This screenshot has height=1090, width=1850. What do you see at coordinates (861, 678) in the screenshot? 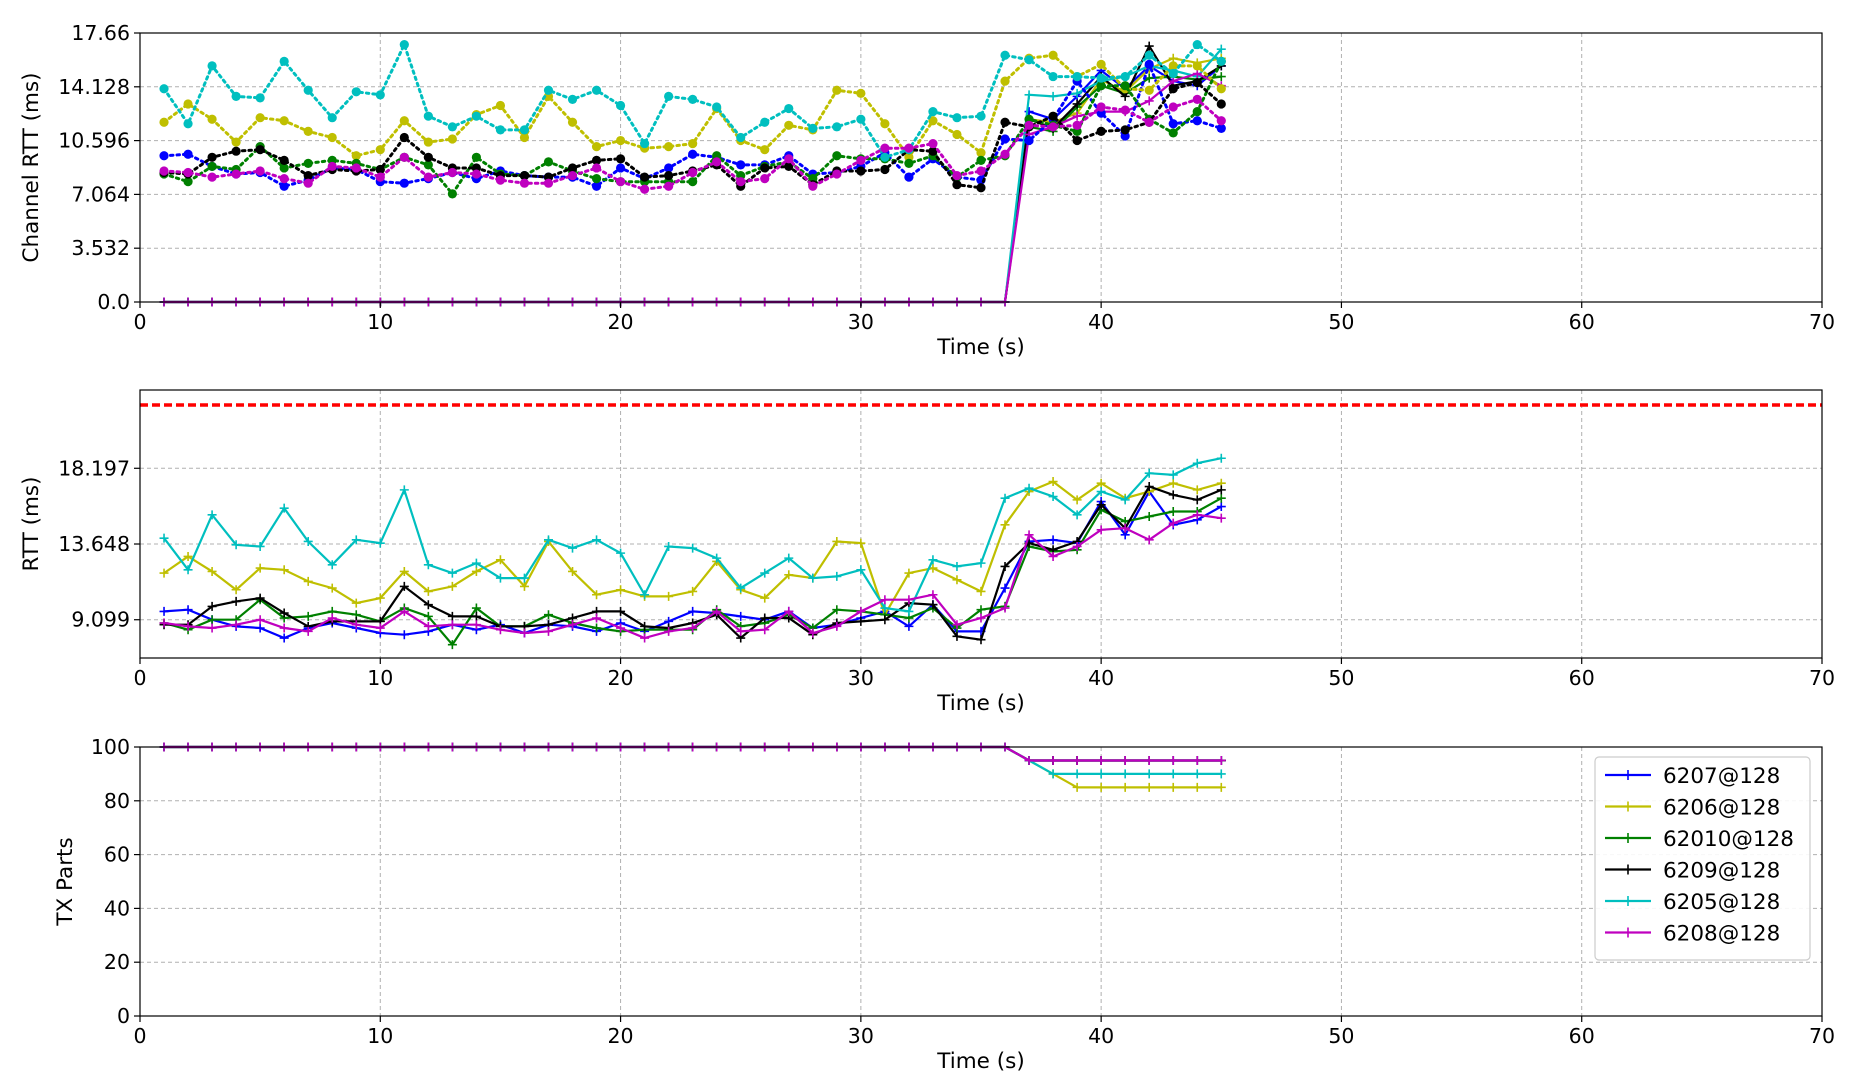
I see `x-tick-label: 30` at bounding box center [861, 678].